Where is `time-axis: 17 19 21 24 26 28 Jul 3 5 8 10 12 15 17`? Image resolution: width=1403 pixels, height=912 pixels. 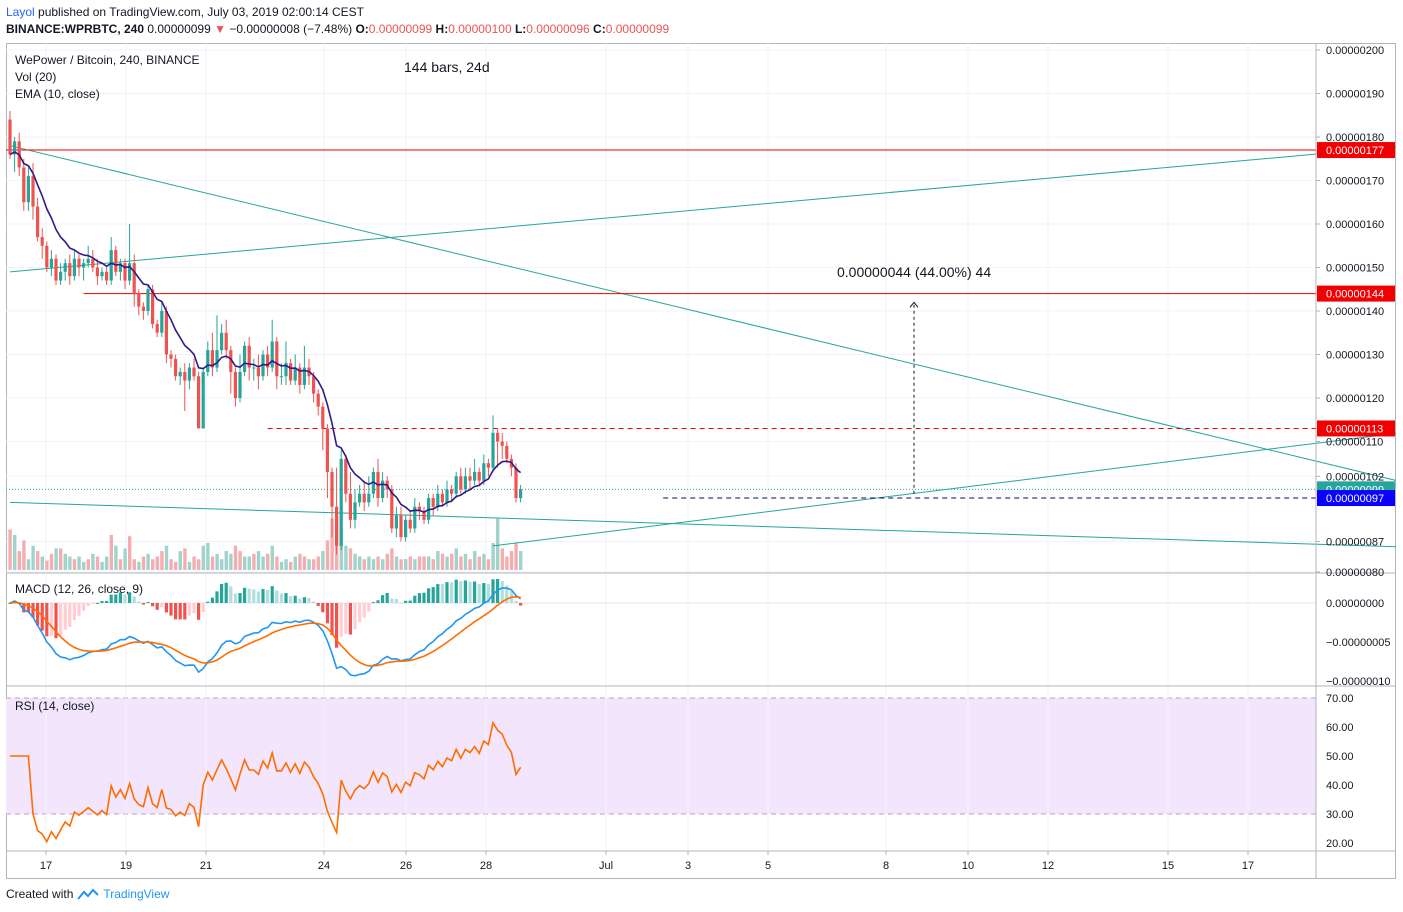 time-axis: 17 19 21 24 26 28 Jul 3 5 8 10 12 15 17 is located at coordinates (647, 861).